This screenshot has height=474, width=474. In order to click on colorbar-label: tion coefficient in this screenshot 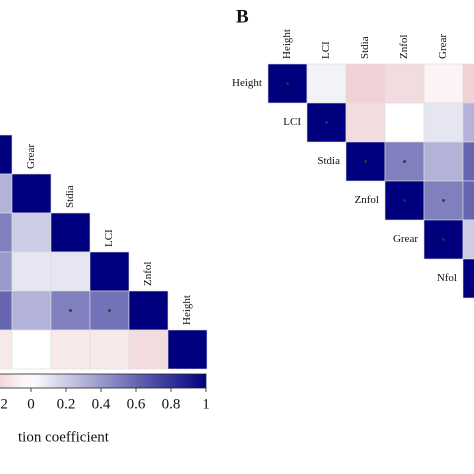, I will do `click(64, 437)`.